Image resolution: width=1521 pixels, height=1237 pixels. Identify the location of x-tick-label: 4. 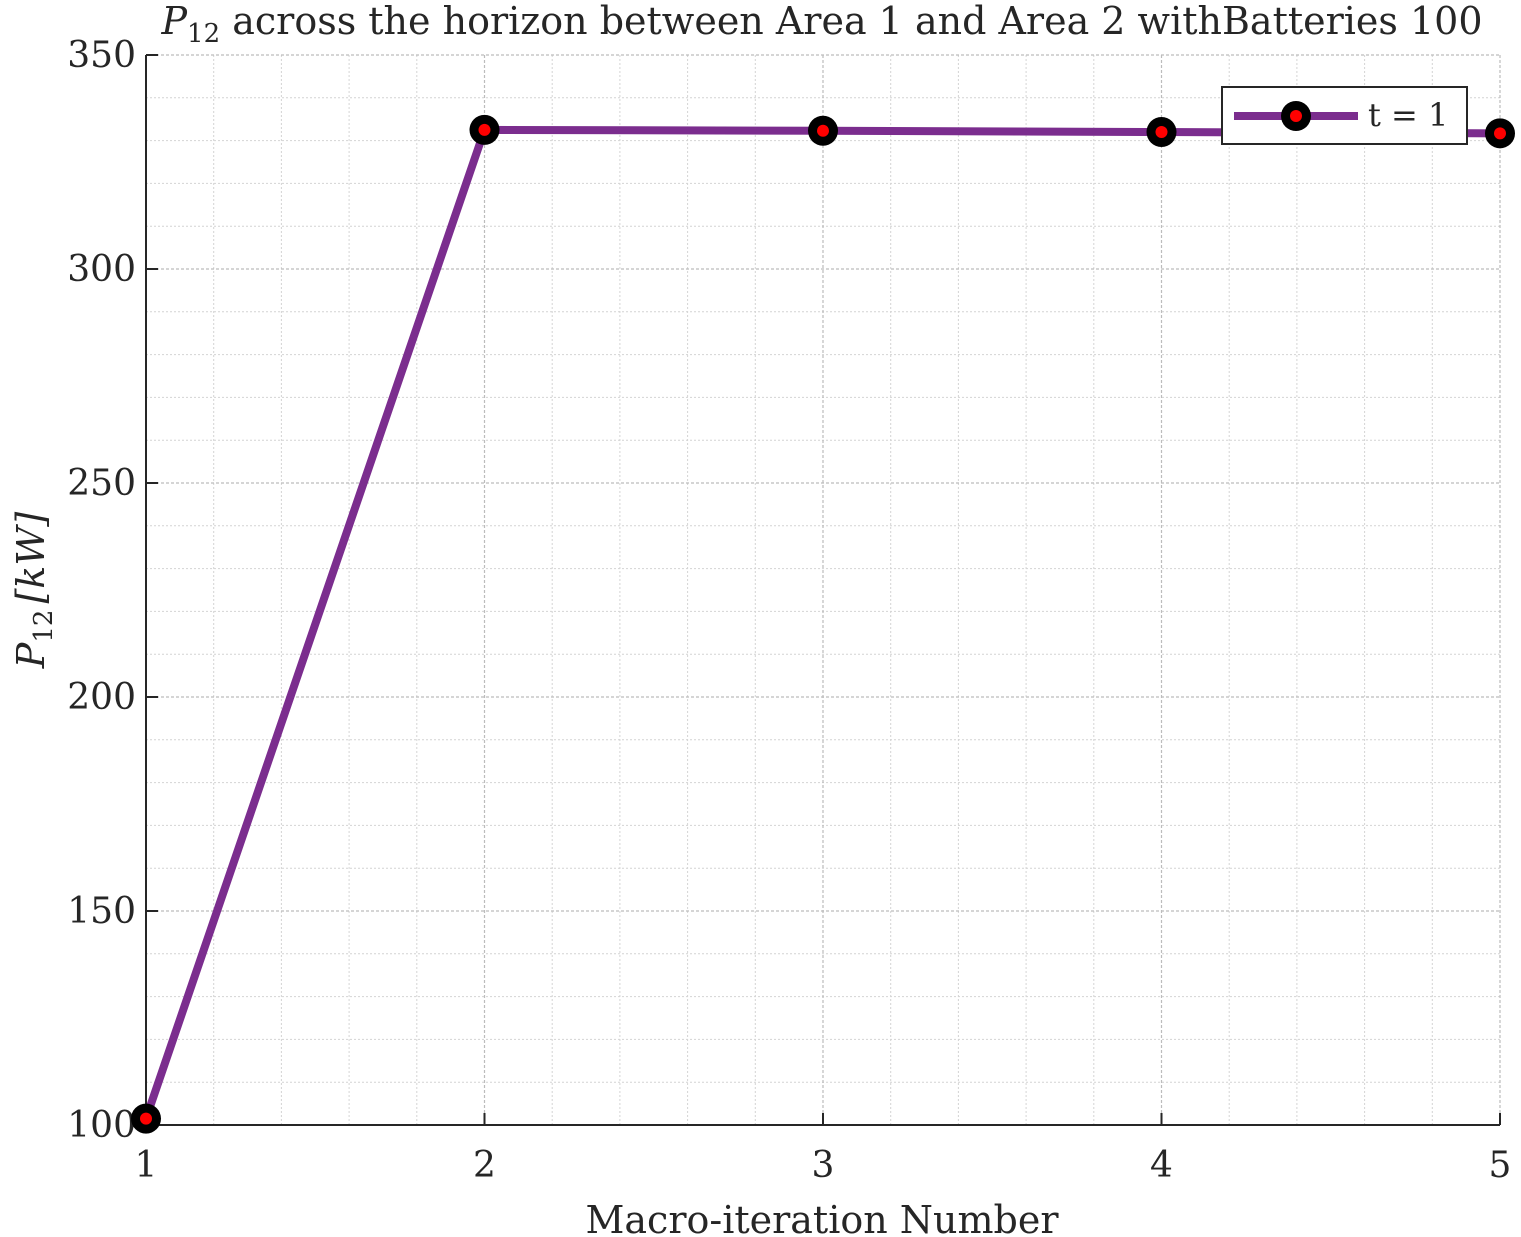
(1161, 1165).